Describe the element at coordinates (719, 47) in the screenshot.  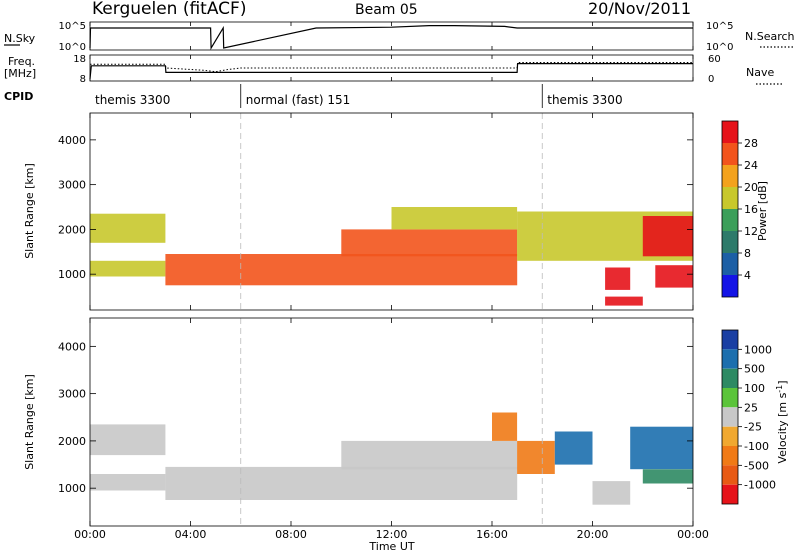
I see `nsearch-tick-low: 10^0` at that location.